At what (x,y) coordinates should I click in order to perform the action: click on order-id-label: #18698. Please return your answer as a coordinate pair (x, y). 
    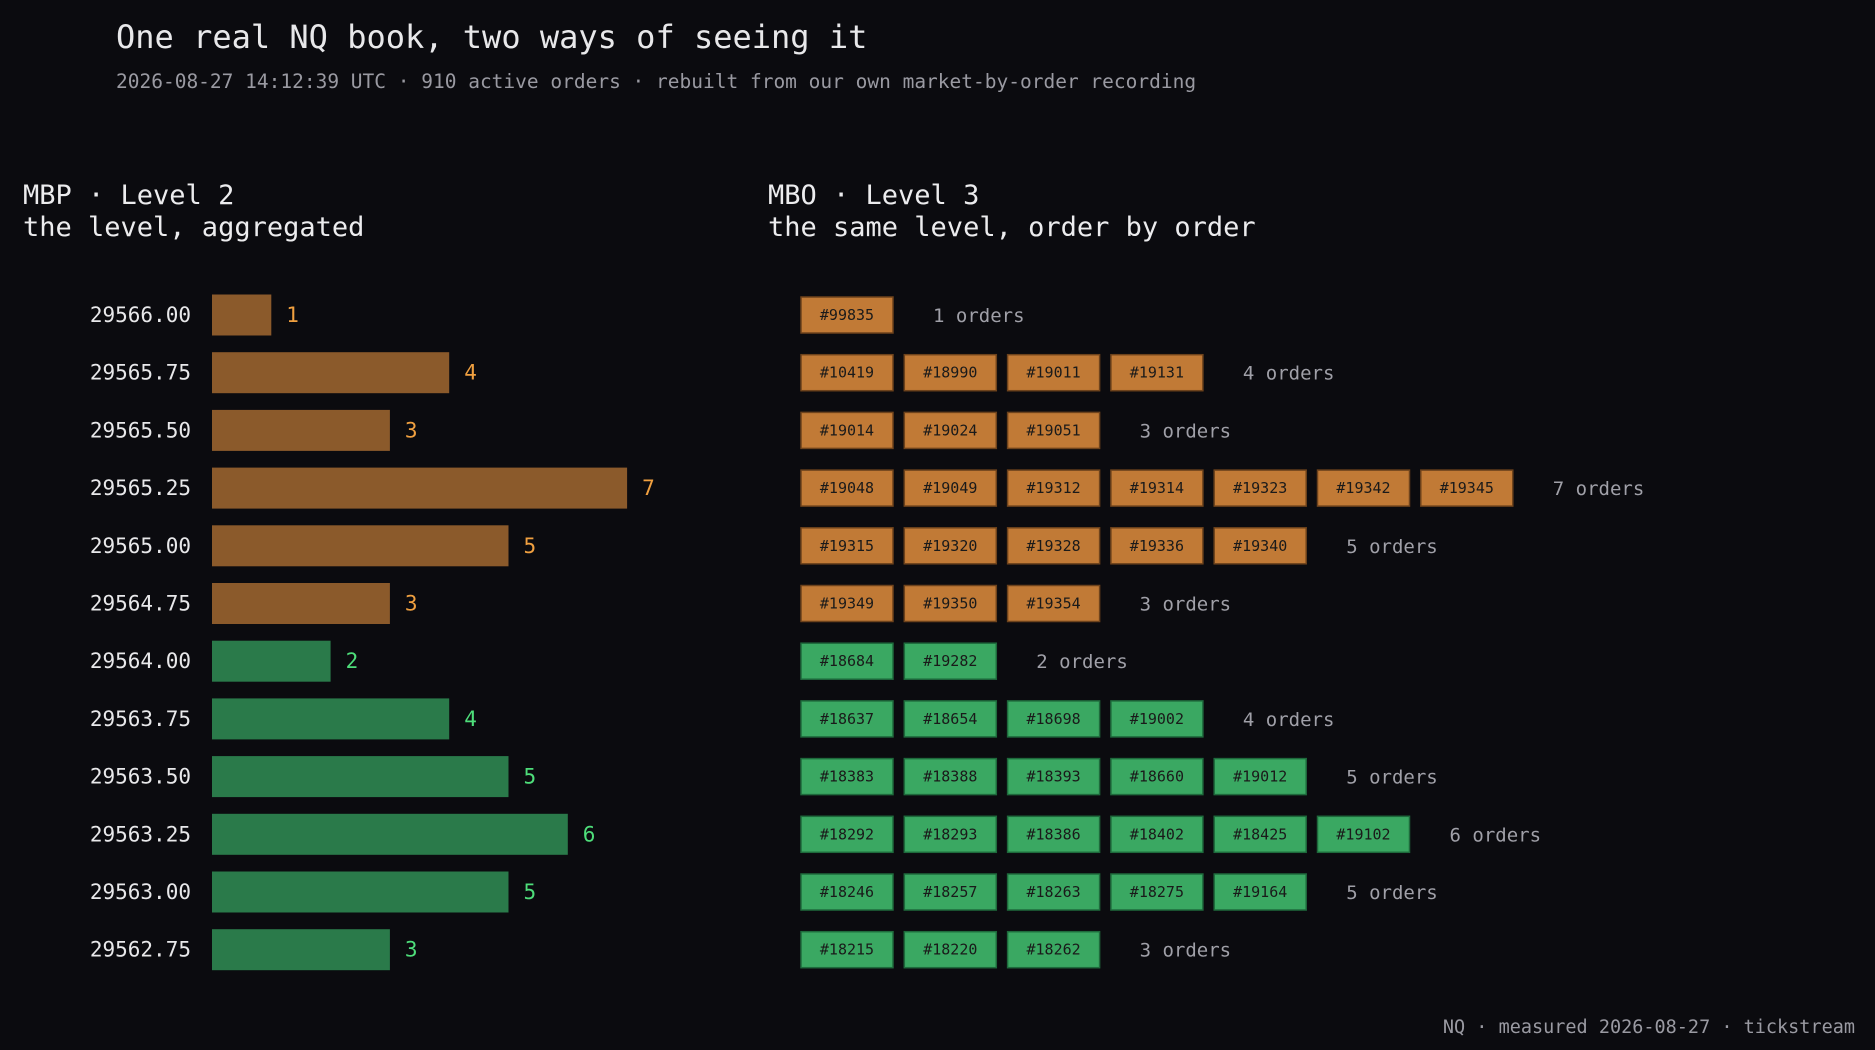
    Looking at the image, I should click on (1054, 719).